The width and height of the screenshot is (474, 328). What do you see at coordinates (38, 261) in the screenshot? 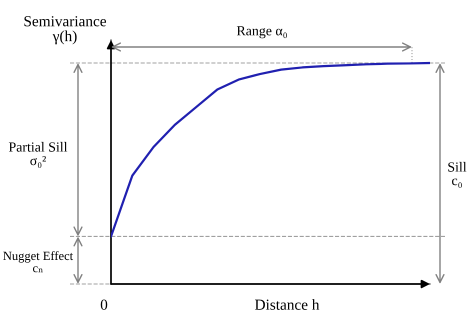
I see `text: Nugget Effect cₙ` at bounding box center [38, 261].